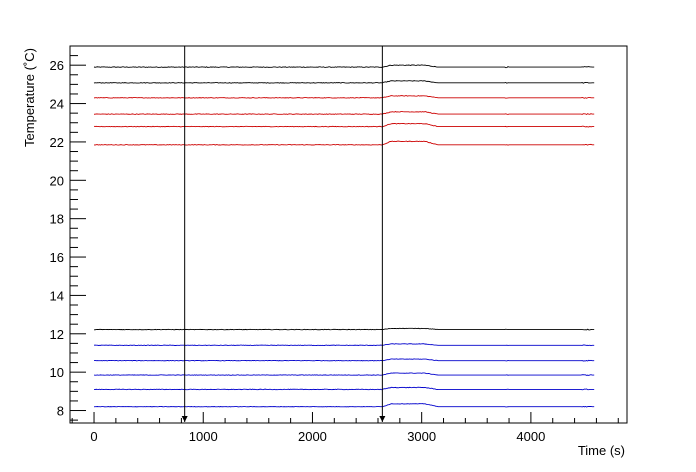 This screenshot has height=472, width=696. What do you see at coordinates (68, 233) in the screenshot?
I see `y-axis: 8 10 12 14 16 18 20 22 24 26` at bounding box center [68, 233].